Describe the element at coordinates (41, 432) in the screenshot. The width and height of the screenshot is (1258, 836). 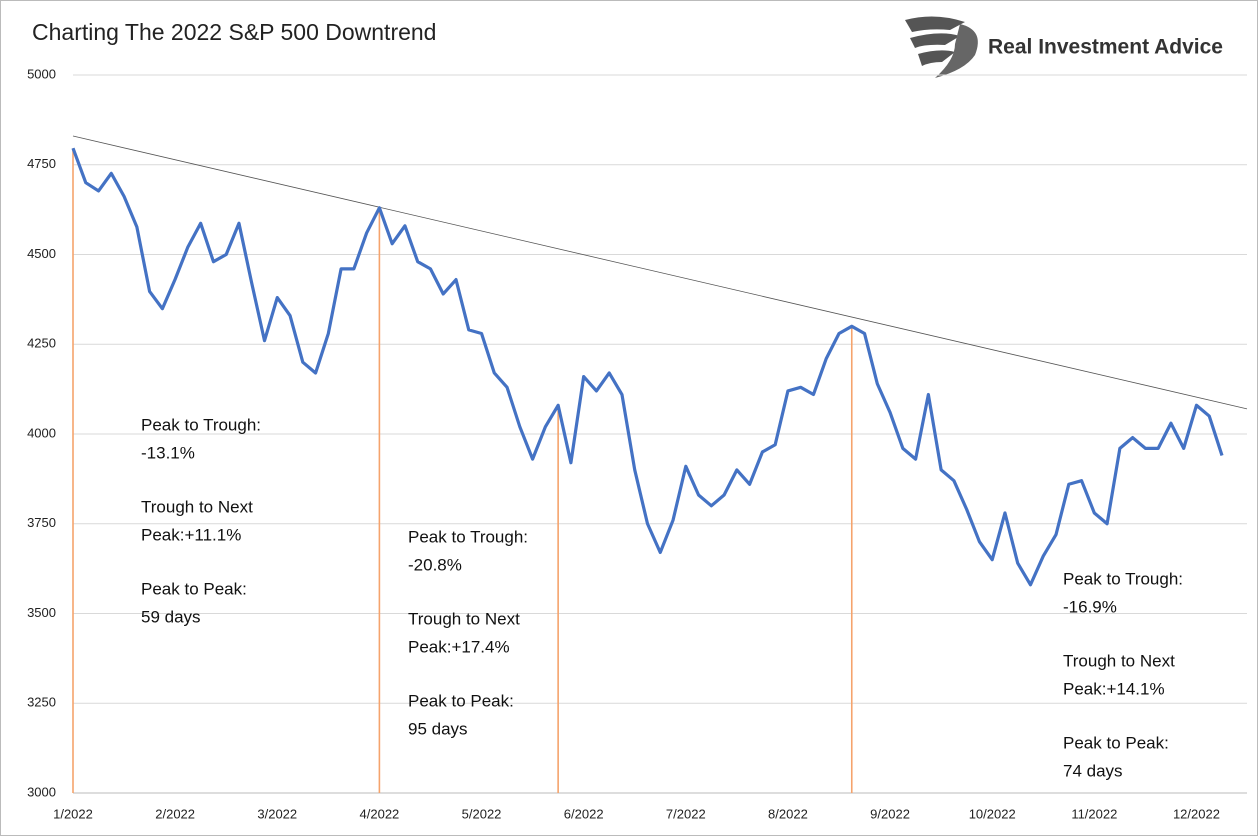
I see `y-tick-label: 4000` at that location.